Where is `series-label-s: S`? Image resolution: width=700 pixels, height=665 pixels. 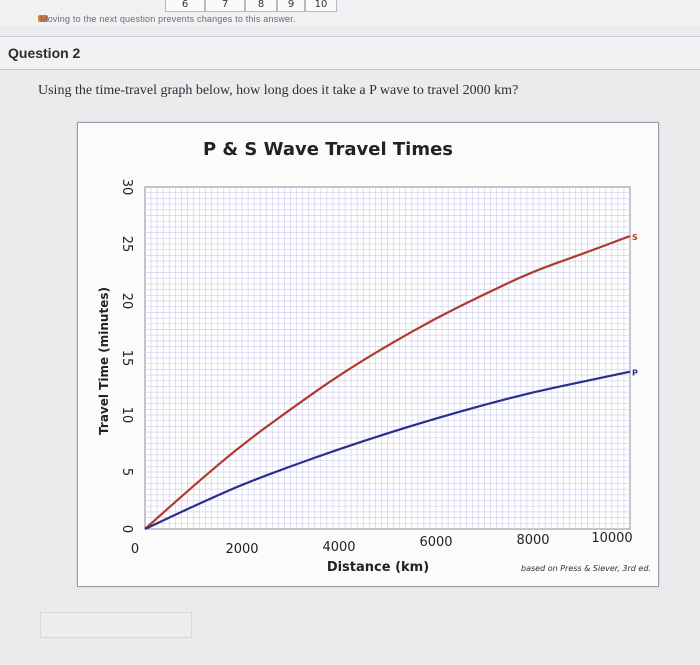 series-label-s: S is located at coordinates (635, 237).